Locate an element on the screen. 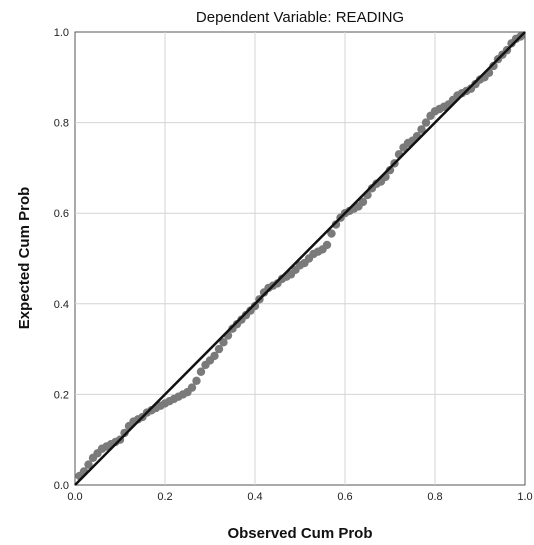 The width and height of the screenshot is (534, 545). x-tick-label: 0.4 is located at coordinates (254, 497).